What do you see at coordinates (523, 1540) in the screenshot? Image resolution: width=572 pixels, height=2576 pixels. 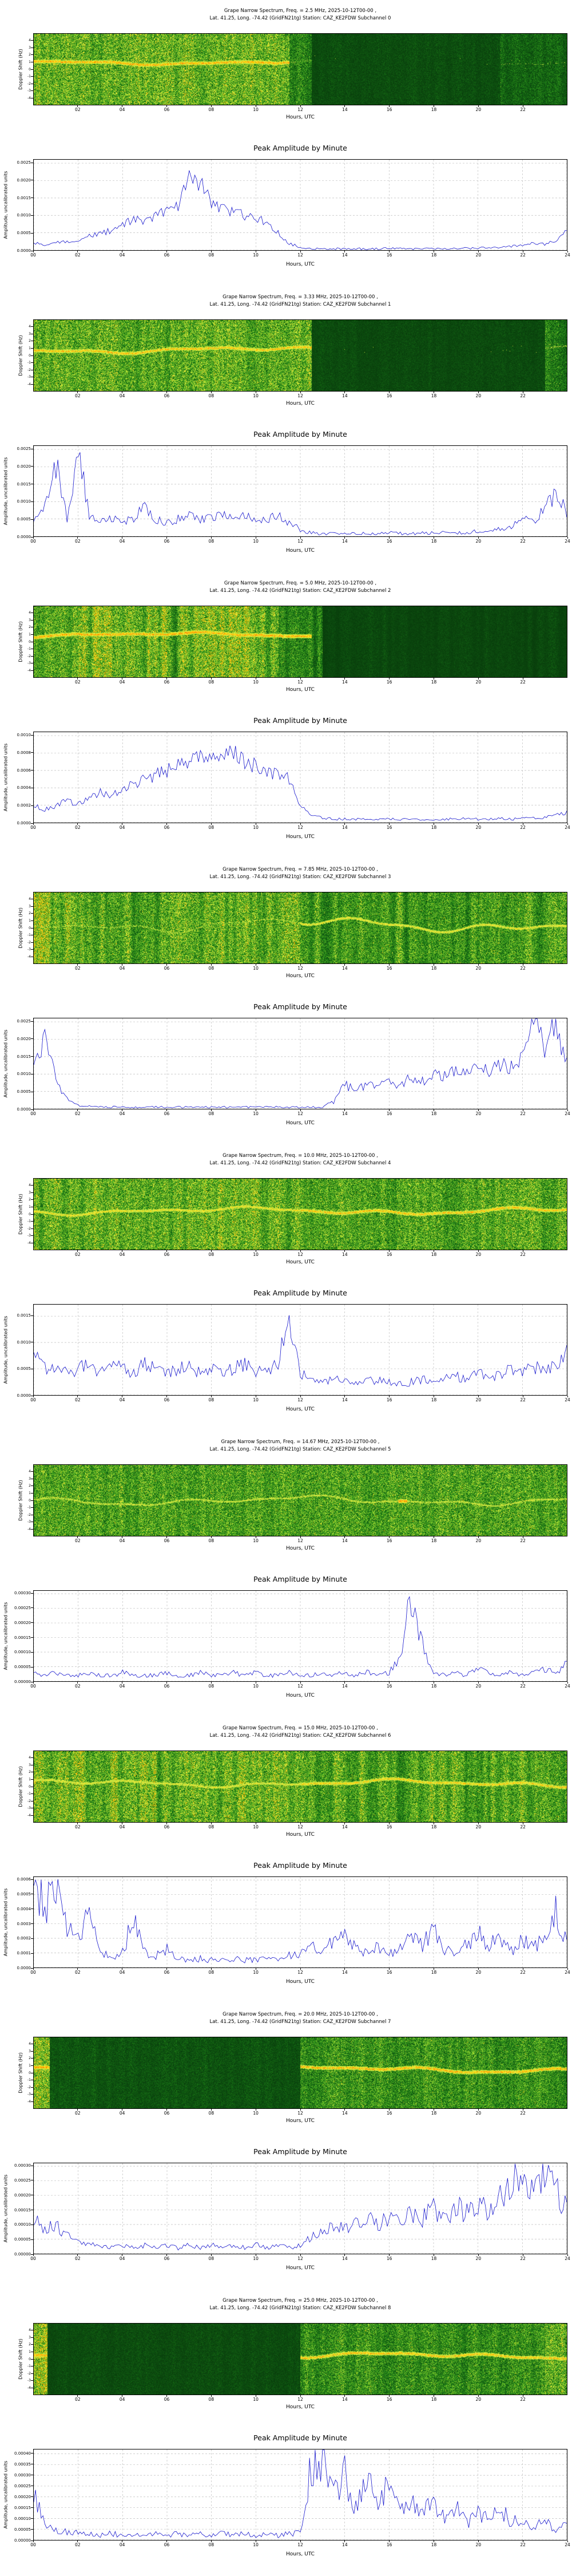 I see `spectrogram-x-tick-label: 22` at bounding box center [523, 1540].